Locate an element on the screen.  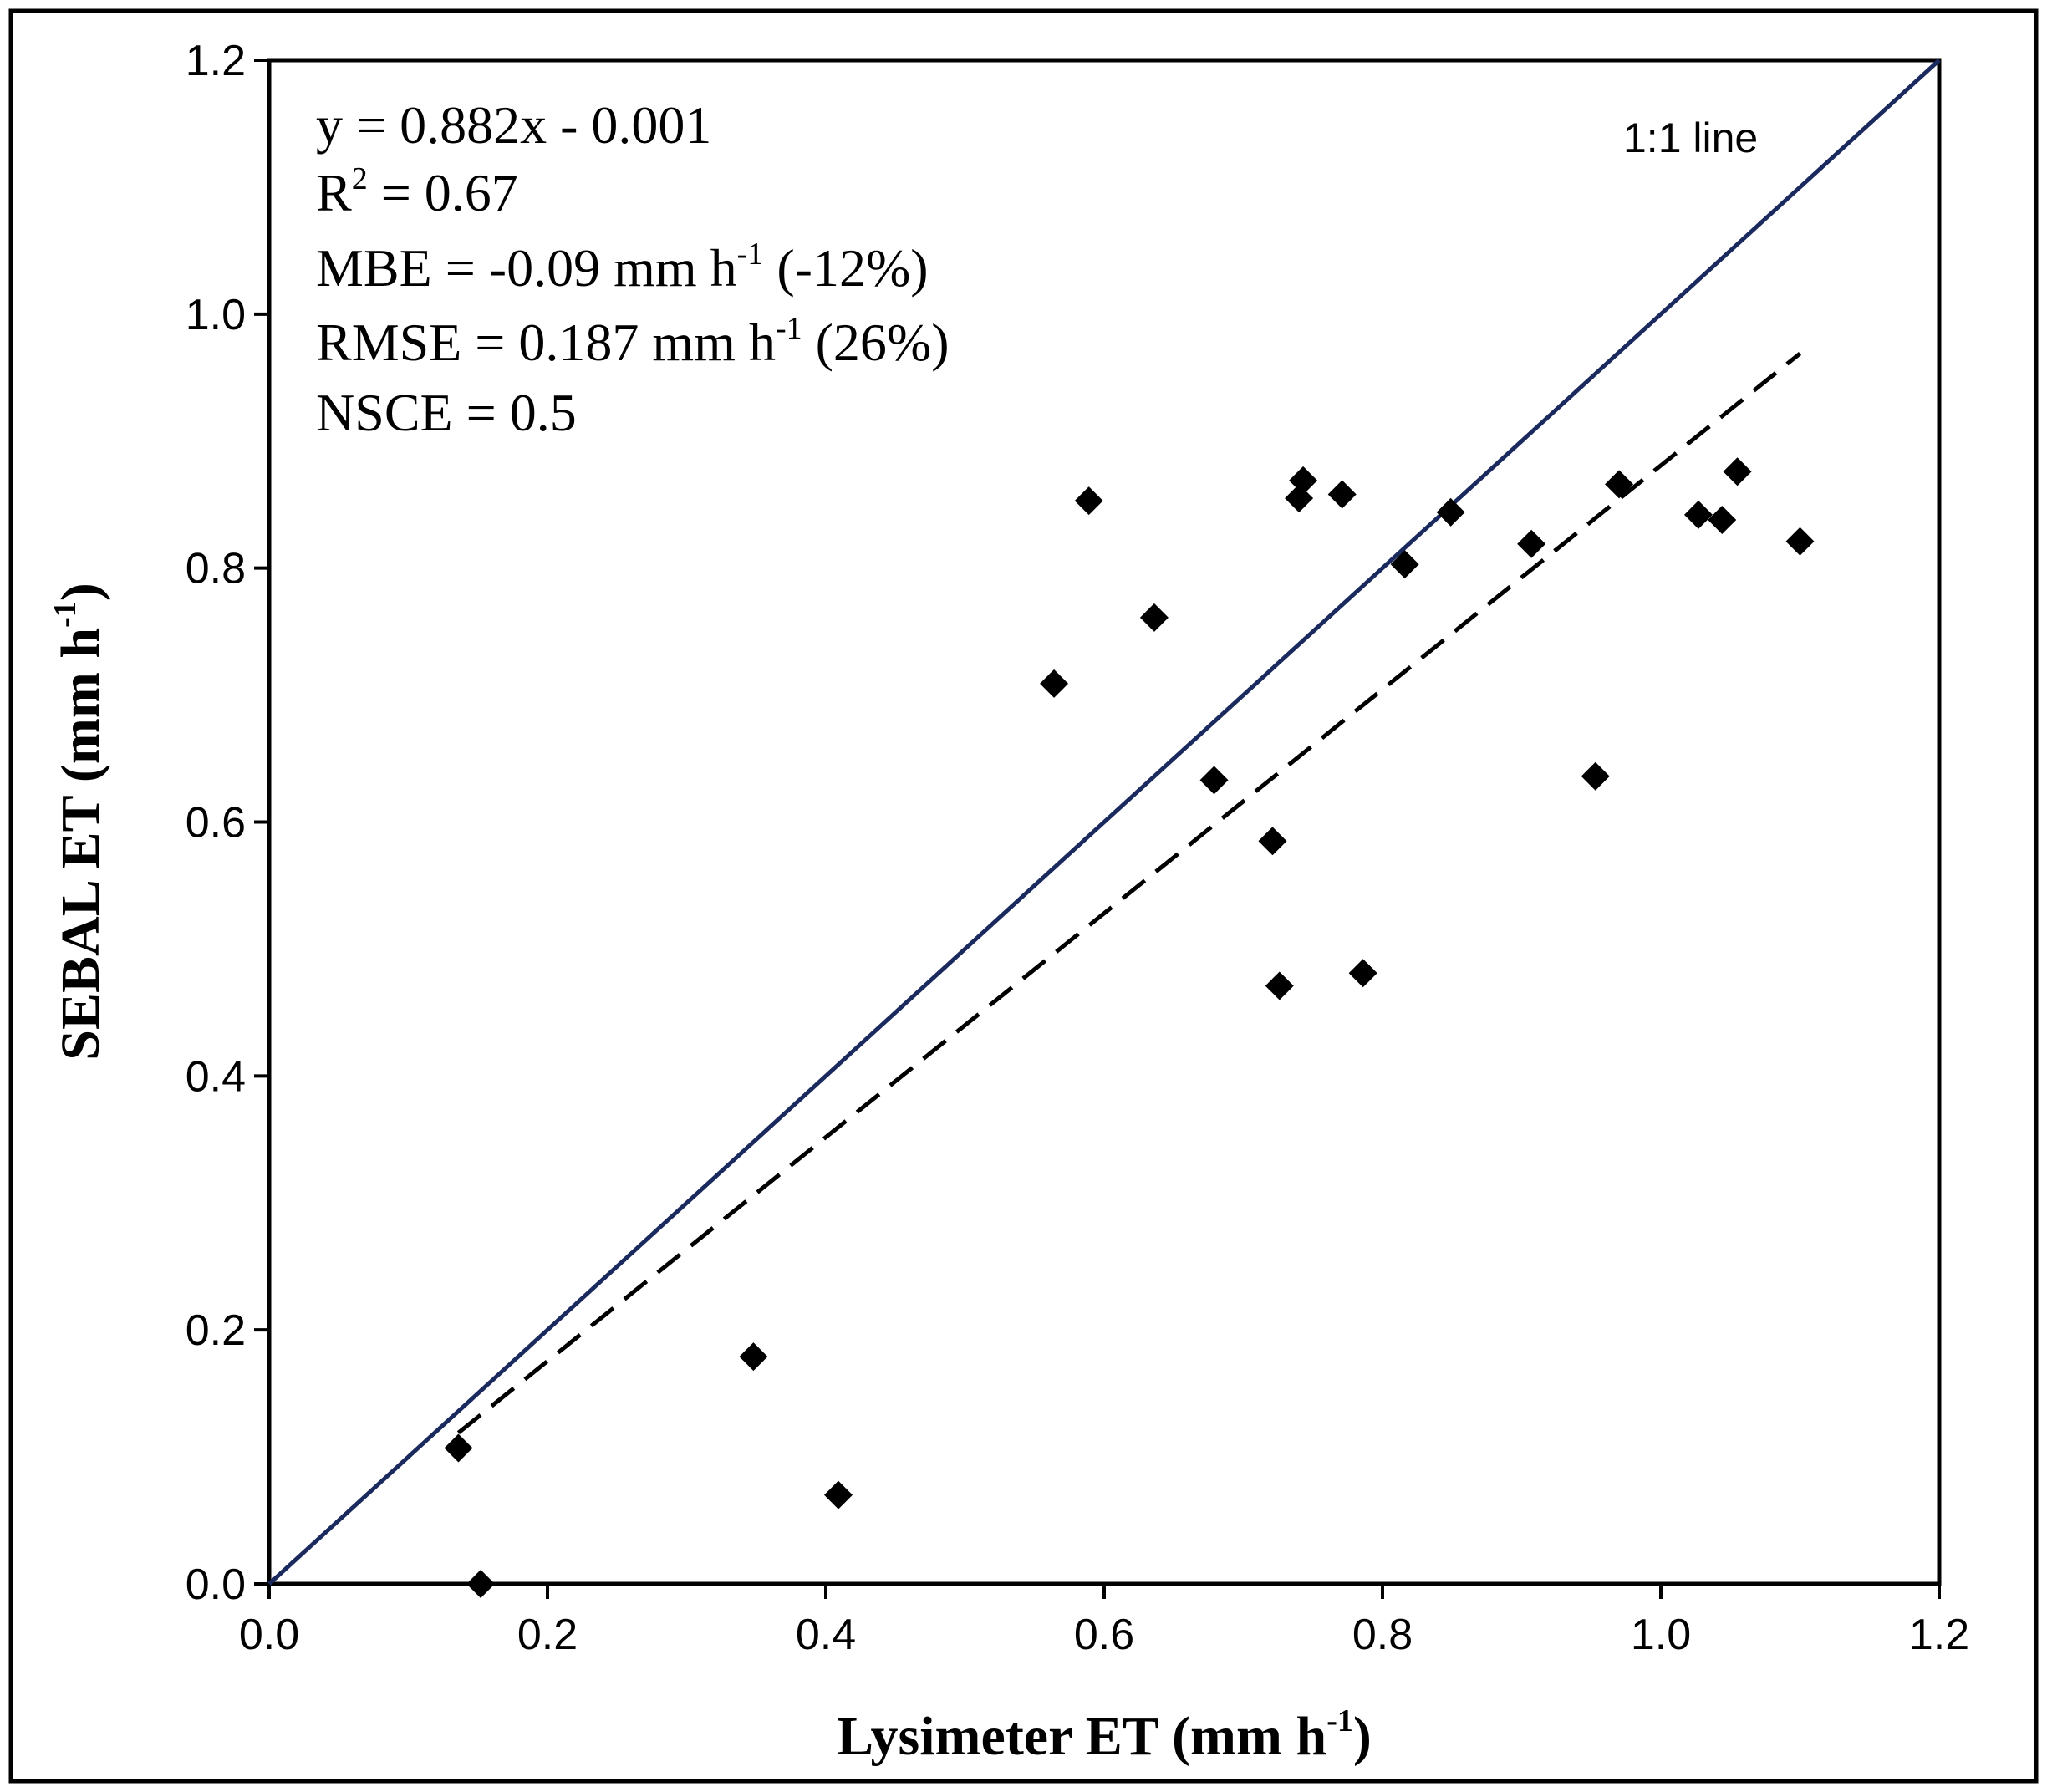
x-tick-label: 0.6 is located at coordinates (1104, 1635).